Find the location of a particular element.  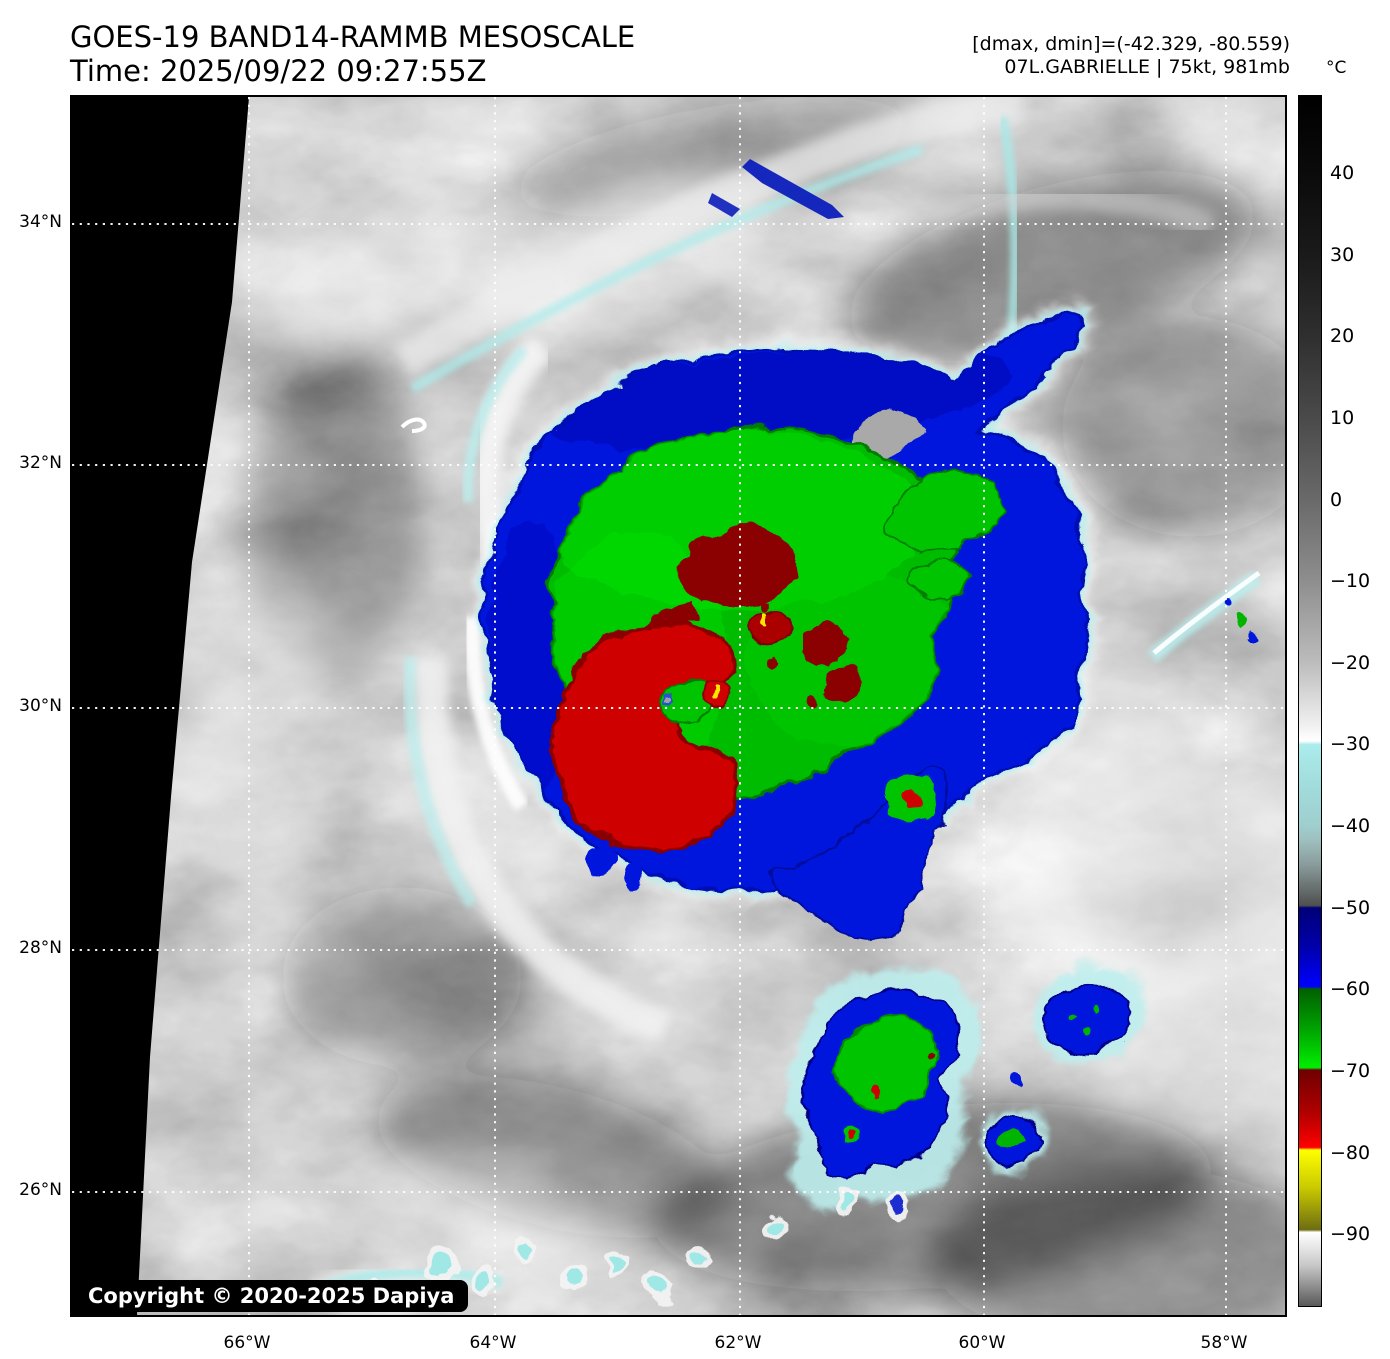

dmax-dmin-readout: [dmax, dmin]=(-42.329, -80.559) is located at coordinates (1131, 44).